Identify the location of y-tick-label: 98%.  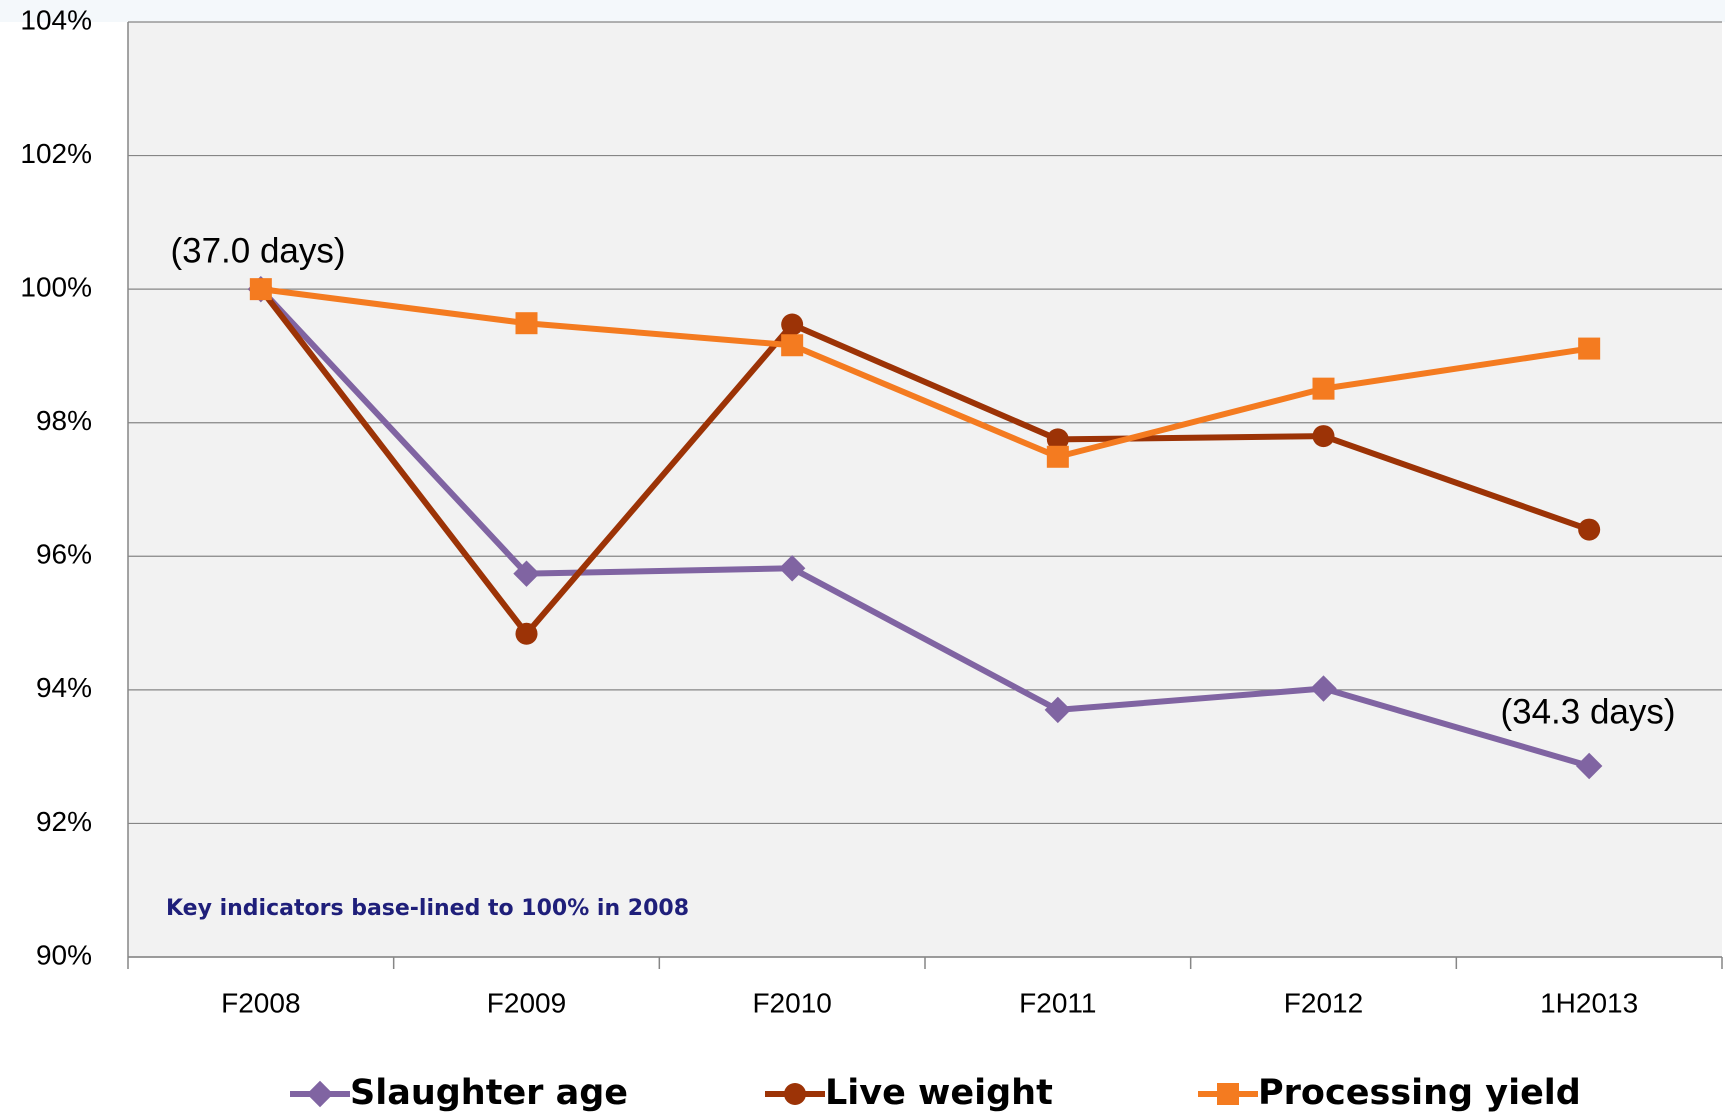
(64, 420).